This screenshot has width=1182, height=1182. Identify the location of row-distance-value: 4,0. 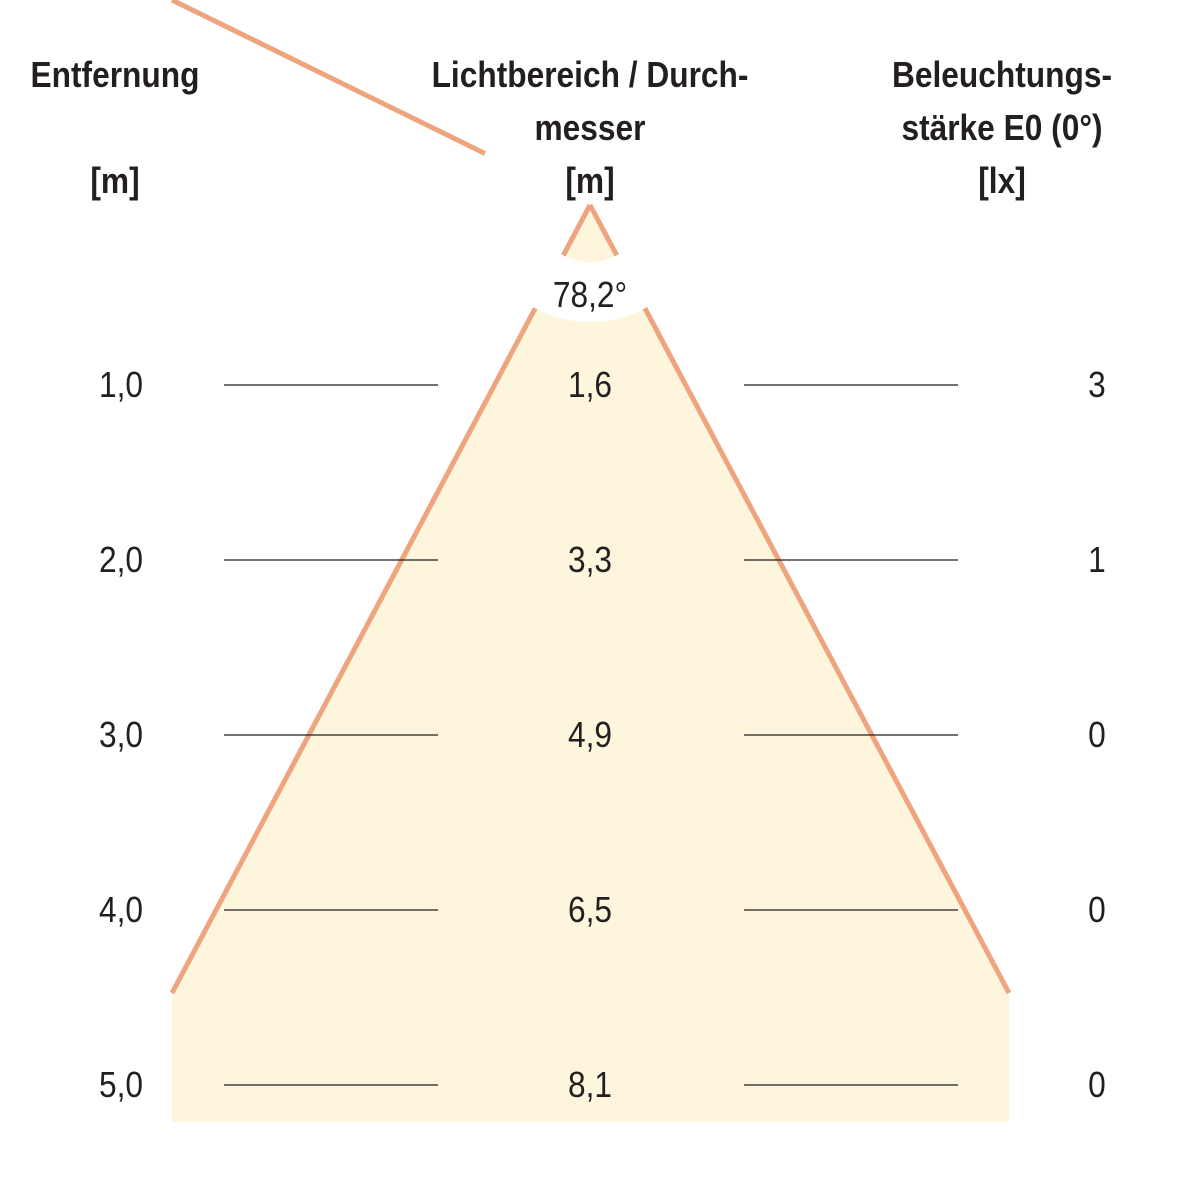
(121, 909).